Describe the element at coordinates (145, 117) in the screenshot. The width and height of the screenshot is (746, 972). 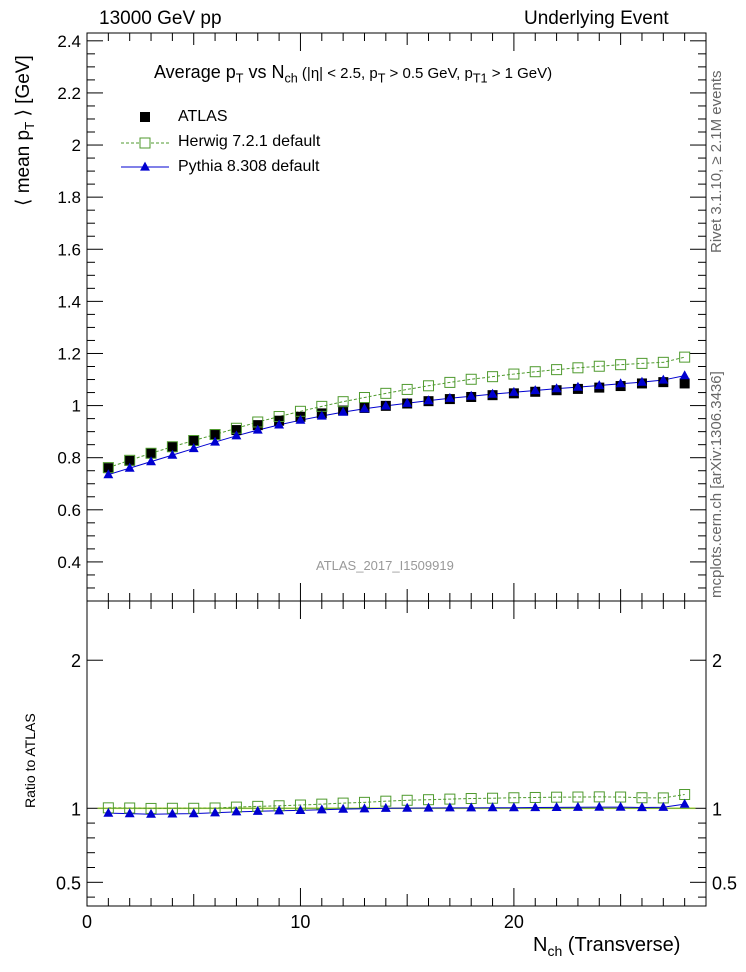
I see `legend-marker-atlas` at that location.